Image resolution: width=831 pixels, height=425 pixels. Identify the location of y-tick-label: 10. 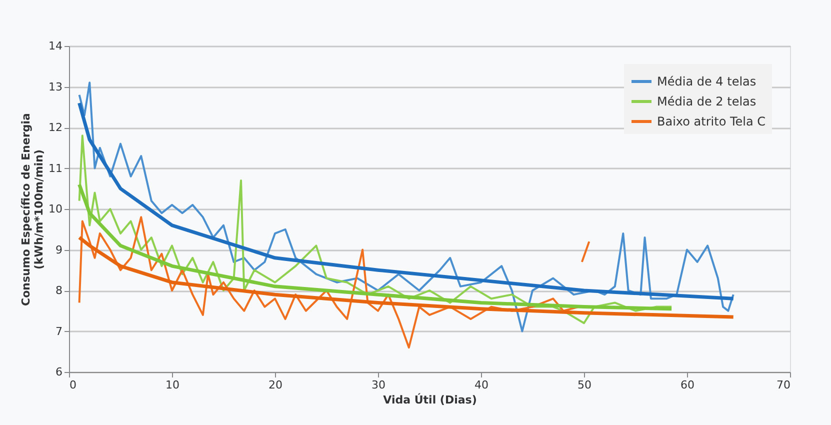
(55, 209).